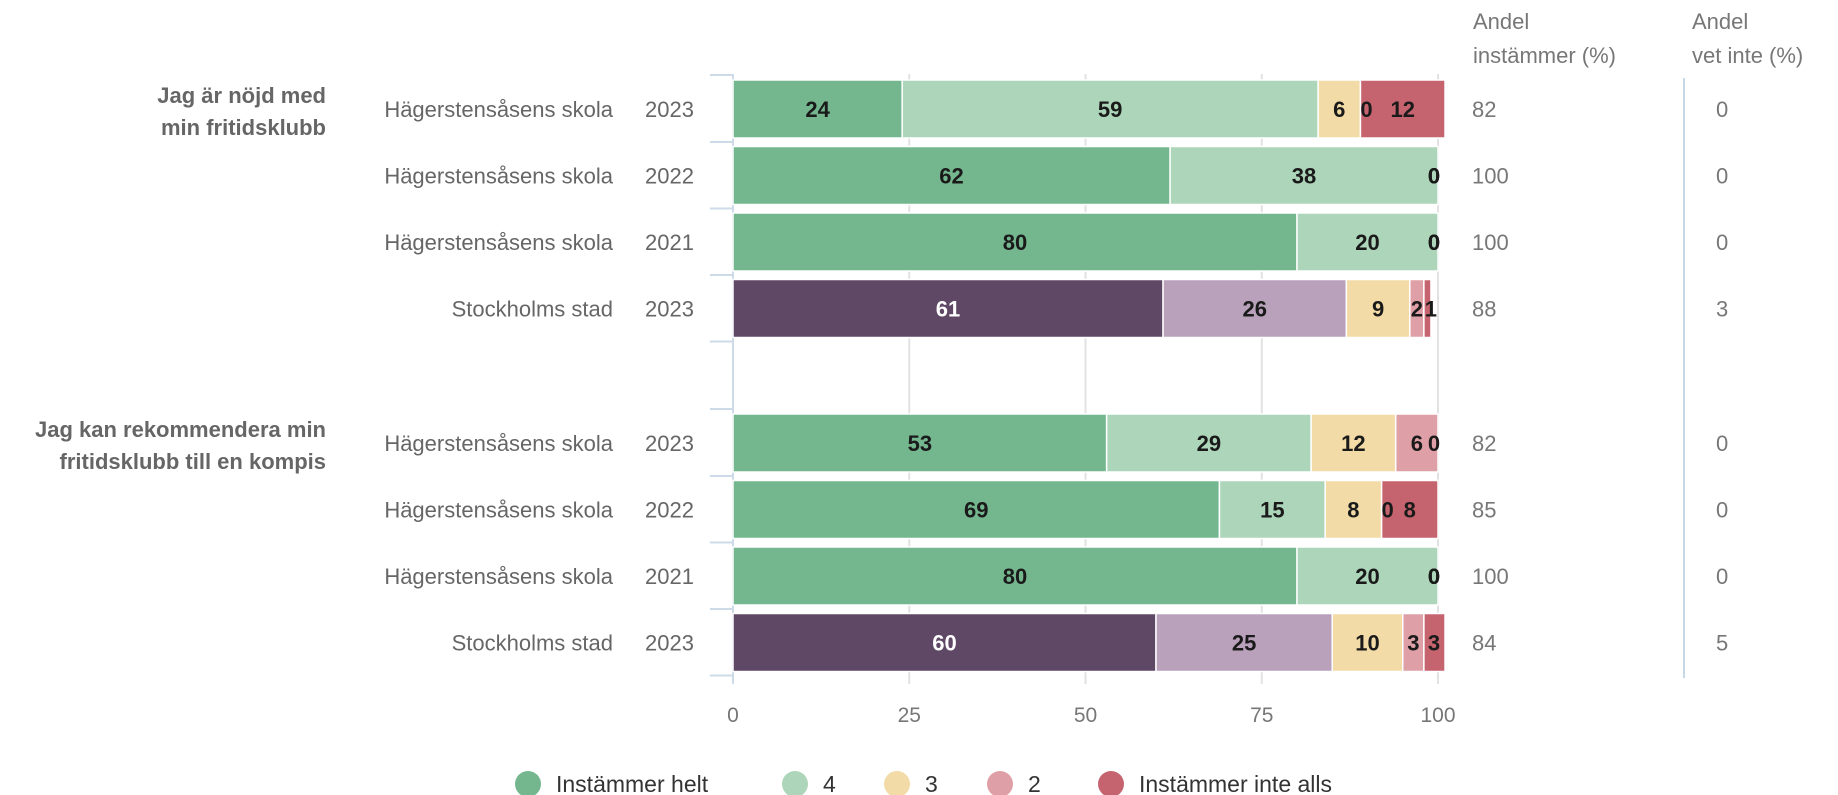  Describe the element at coordinates (1484, 309) in the screenshot. I see `andel-instammer-value: 88` at that location.